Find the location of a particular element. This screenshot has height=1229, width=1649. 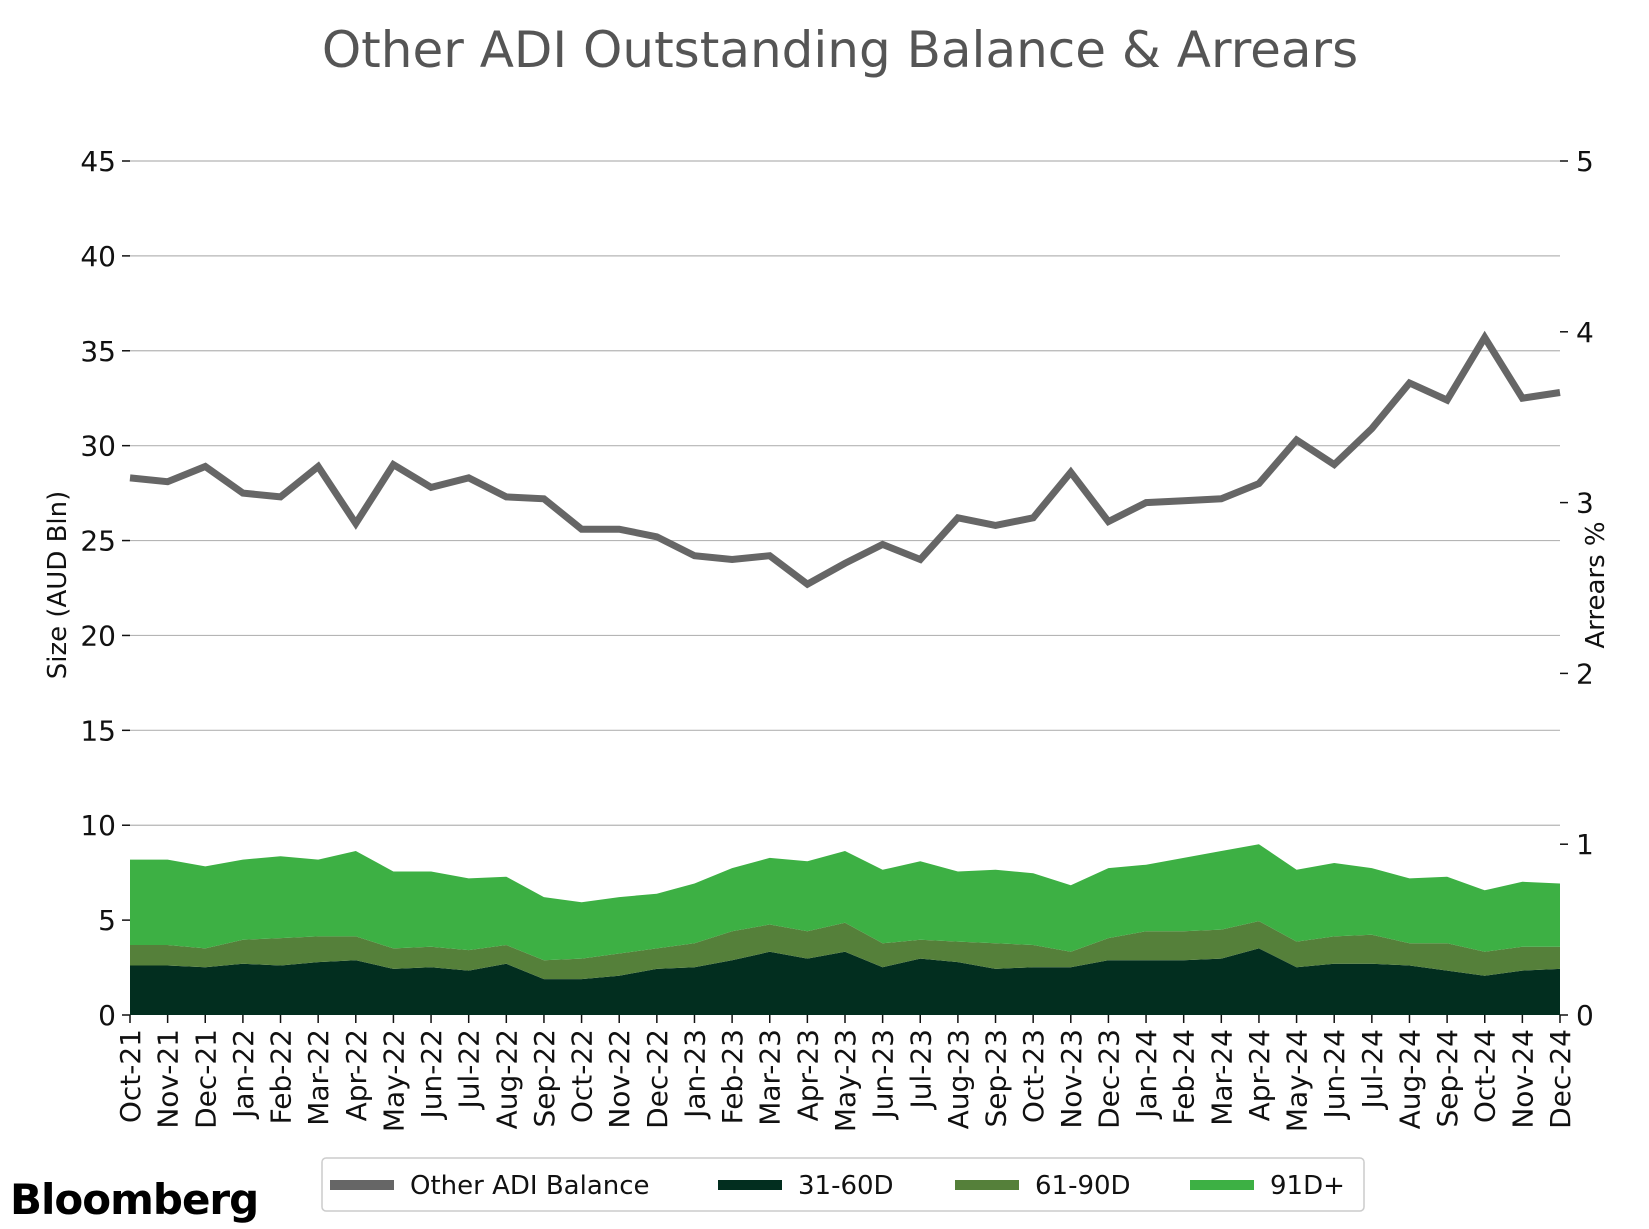

x-tick-label: Apr-23 is located at coordinates (807, 1075).